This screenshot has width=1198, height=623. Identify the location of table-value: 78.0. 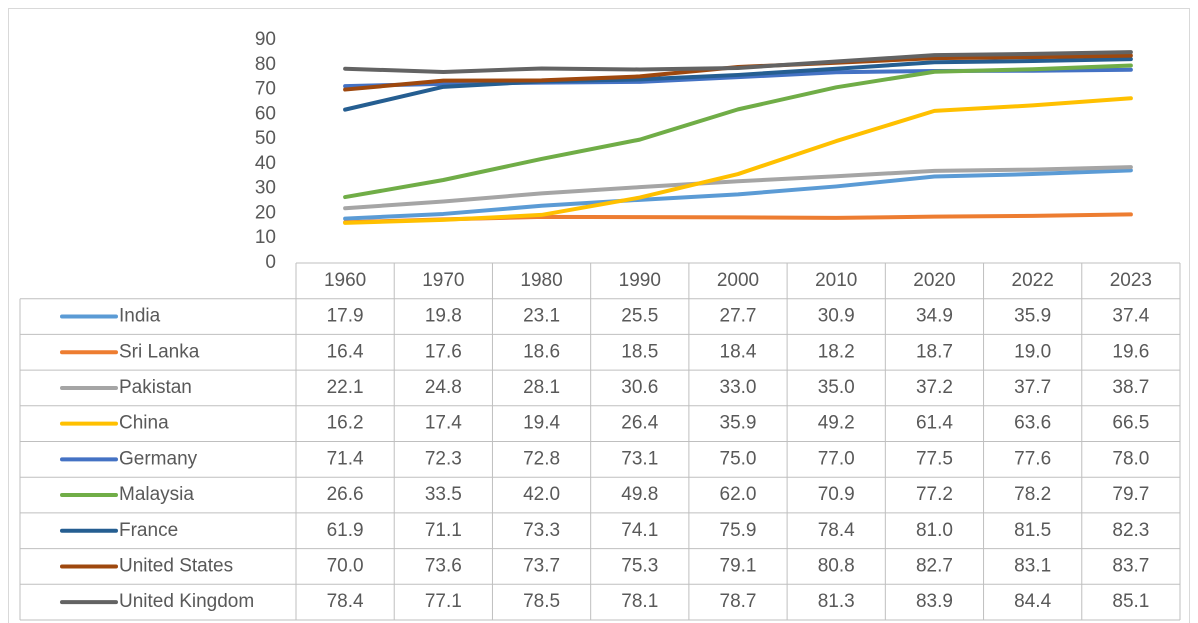
(1130, 458).